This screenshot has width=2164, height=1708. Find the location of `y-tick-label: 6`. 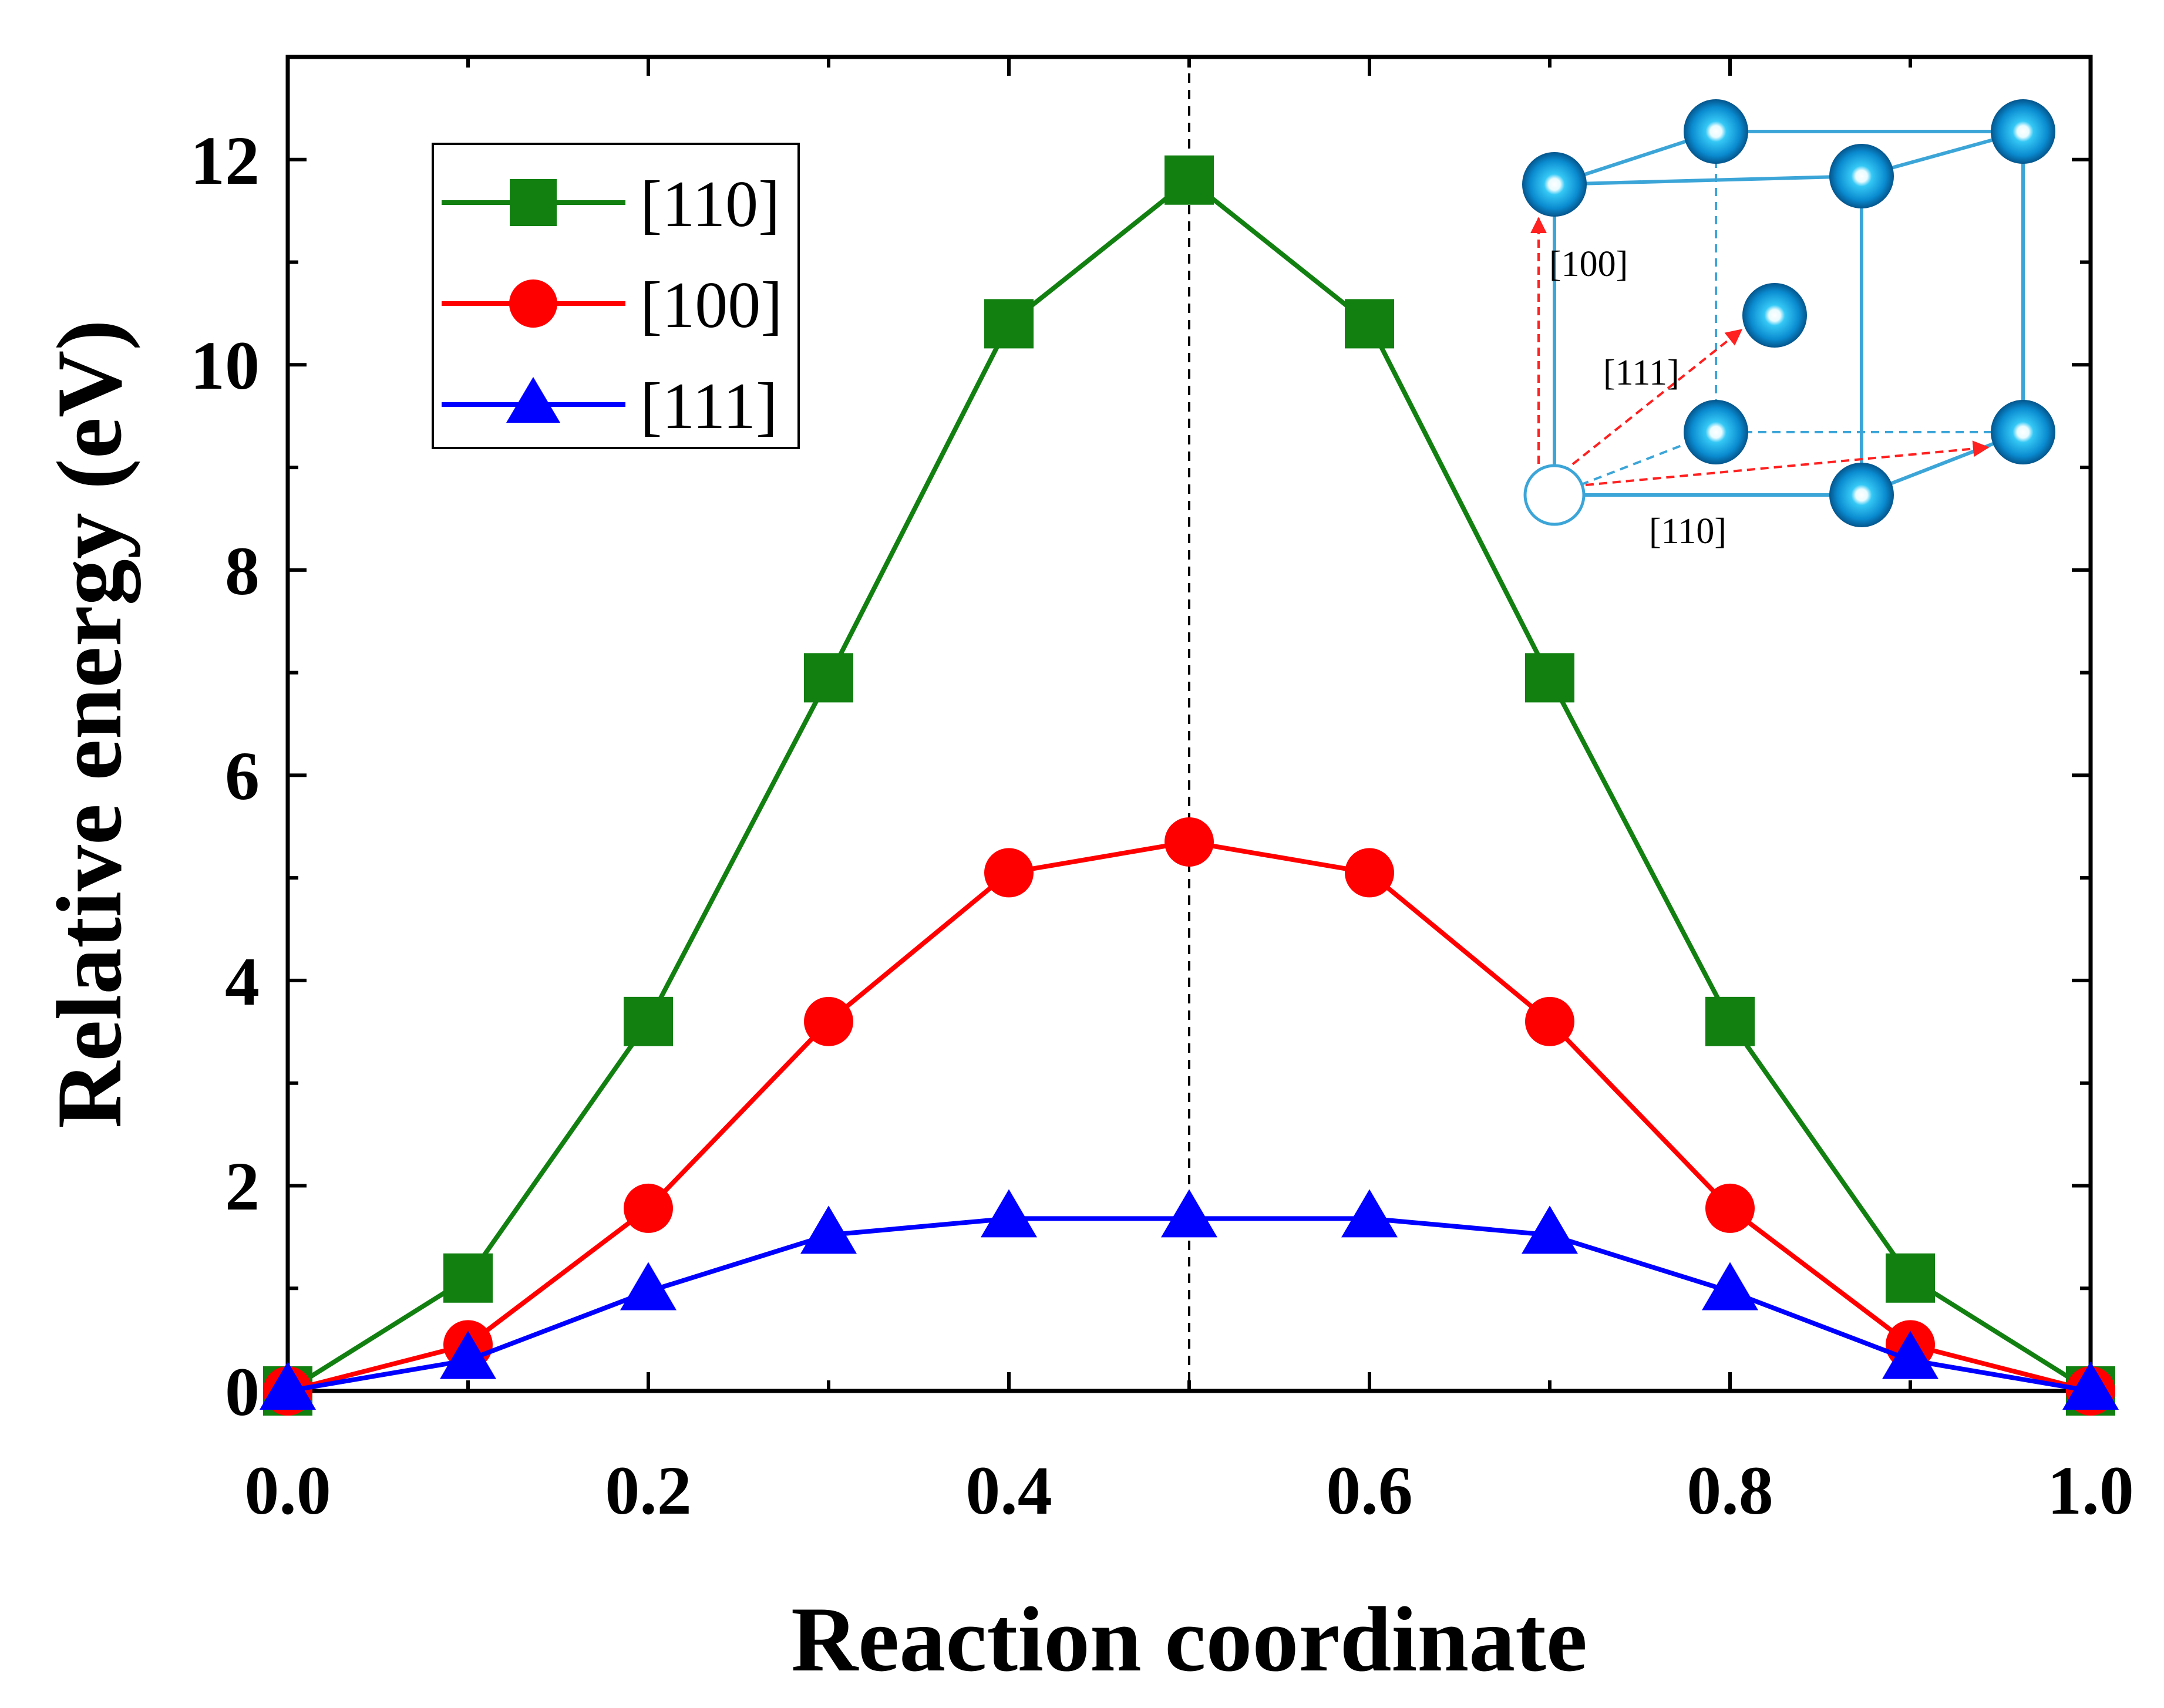

y-tick-label: 6 is located at coordinates (242, 775).